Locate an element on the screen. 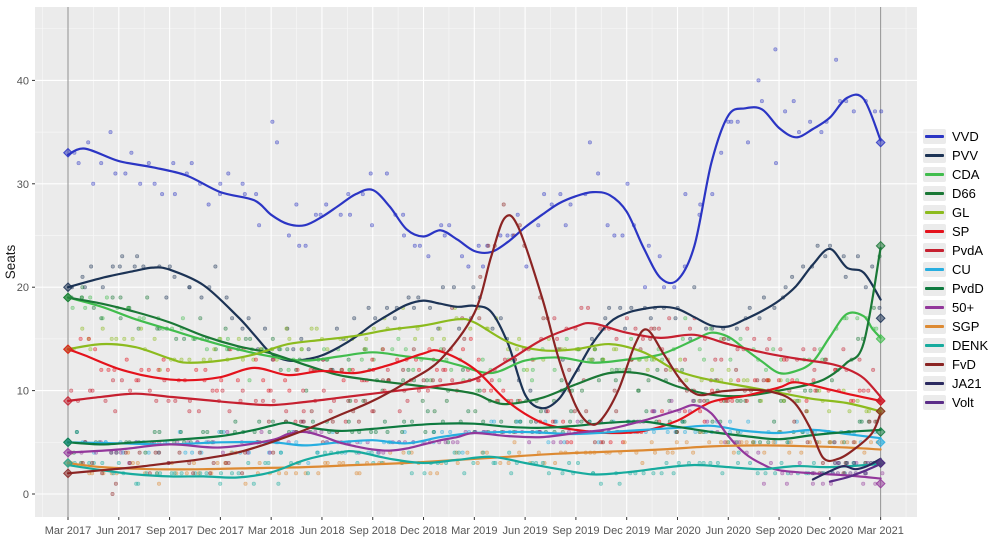 This screenshot has width=1000, height=556. line-50+ is located at coordinates (474, 441).